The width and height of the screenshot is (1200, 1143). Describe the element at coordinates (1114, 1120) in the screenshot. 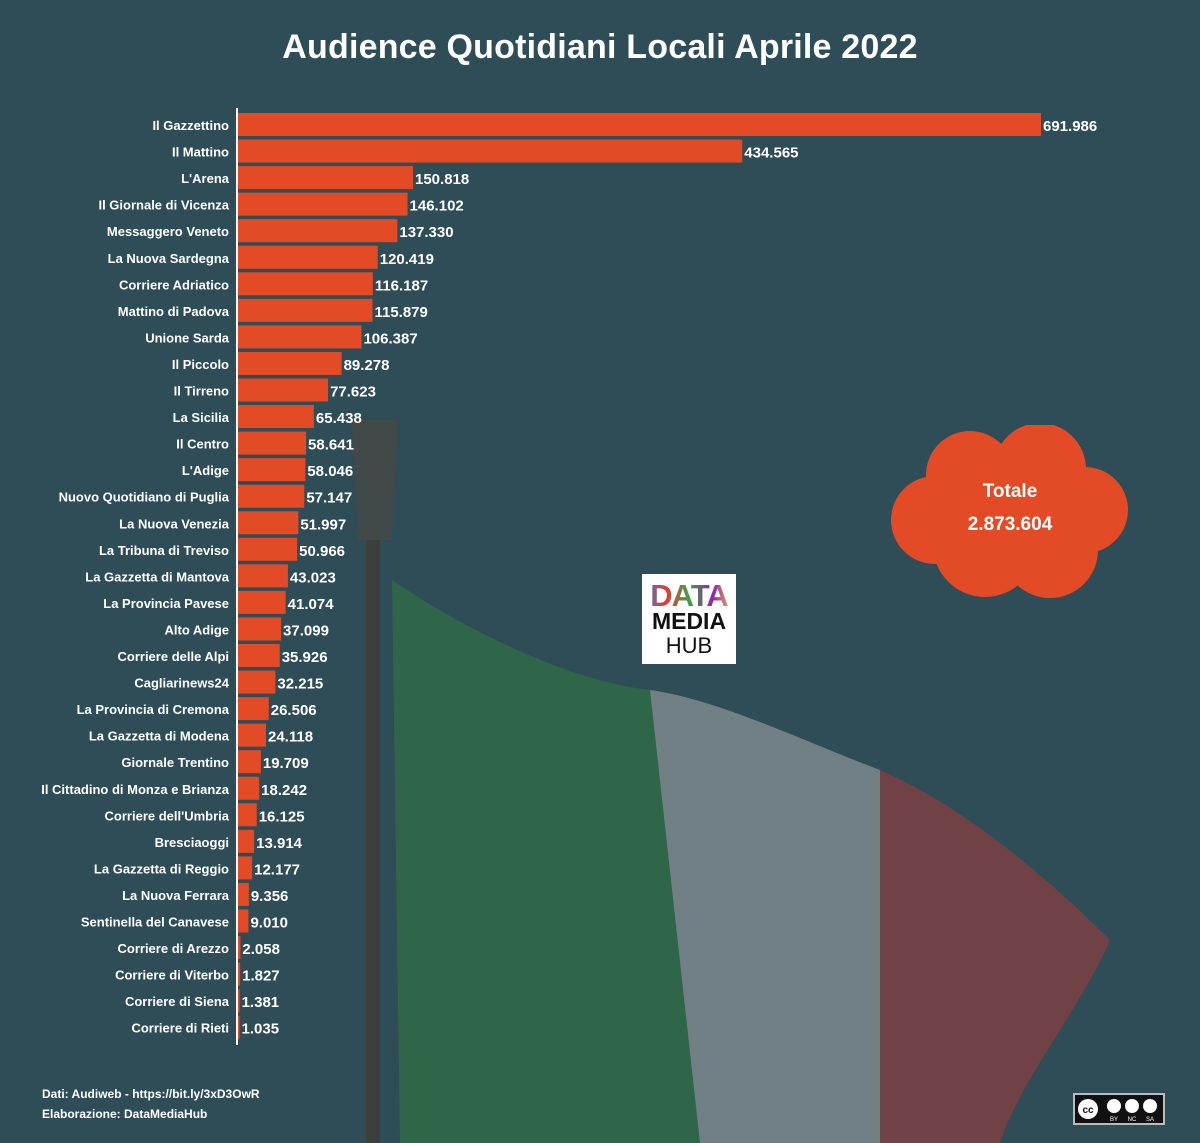

I see `by-text: BY` at that location.